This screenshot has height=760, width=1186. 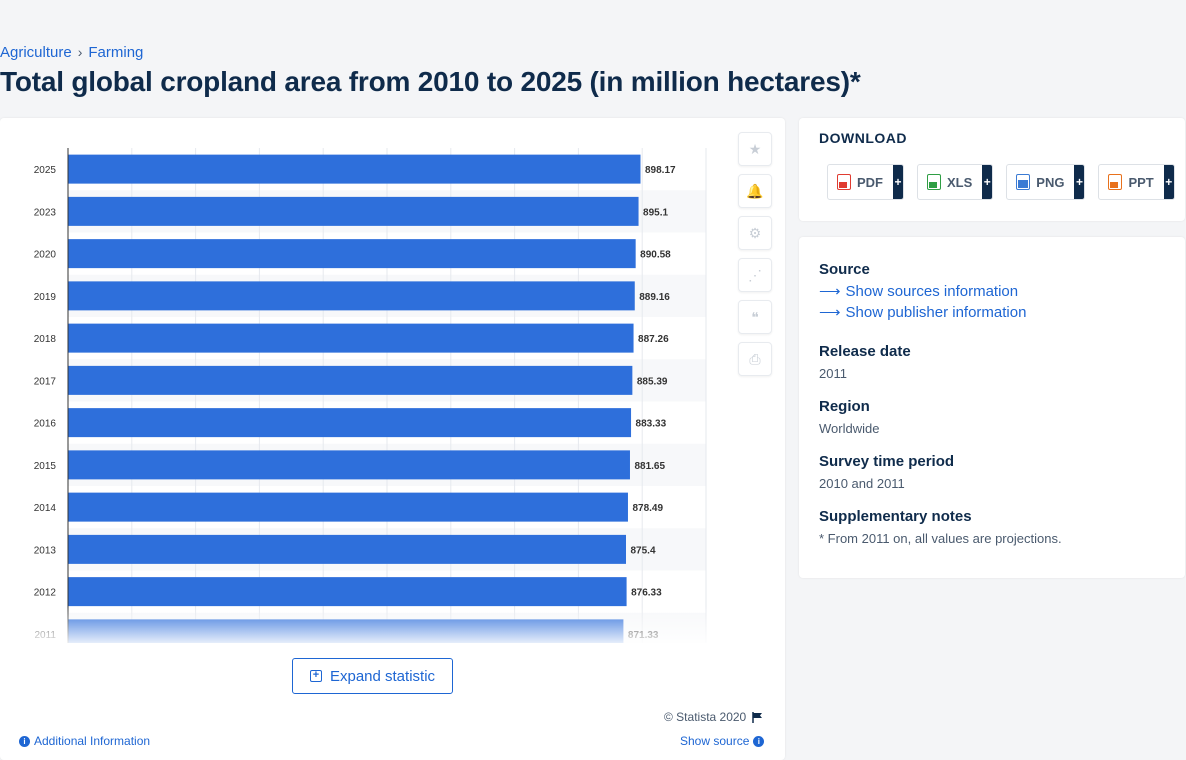 I want to click on bar-2018, so click(x=351, y=338).